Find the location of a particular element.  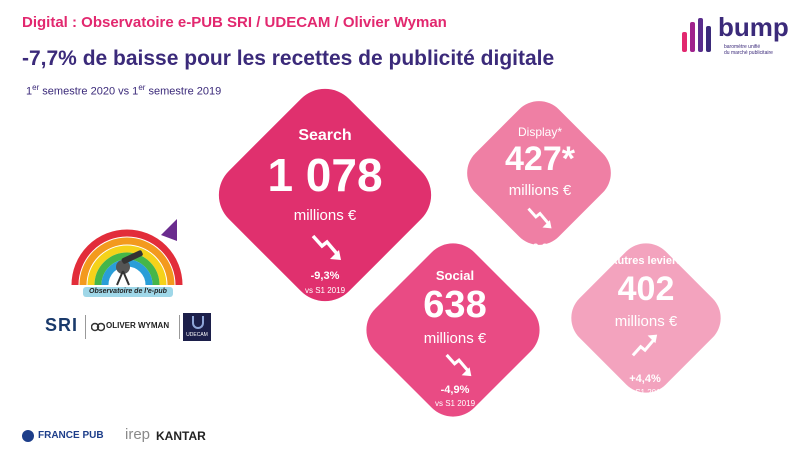

social-unit: millions € is located at coordinates (455, 338).